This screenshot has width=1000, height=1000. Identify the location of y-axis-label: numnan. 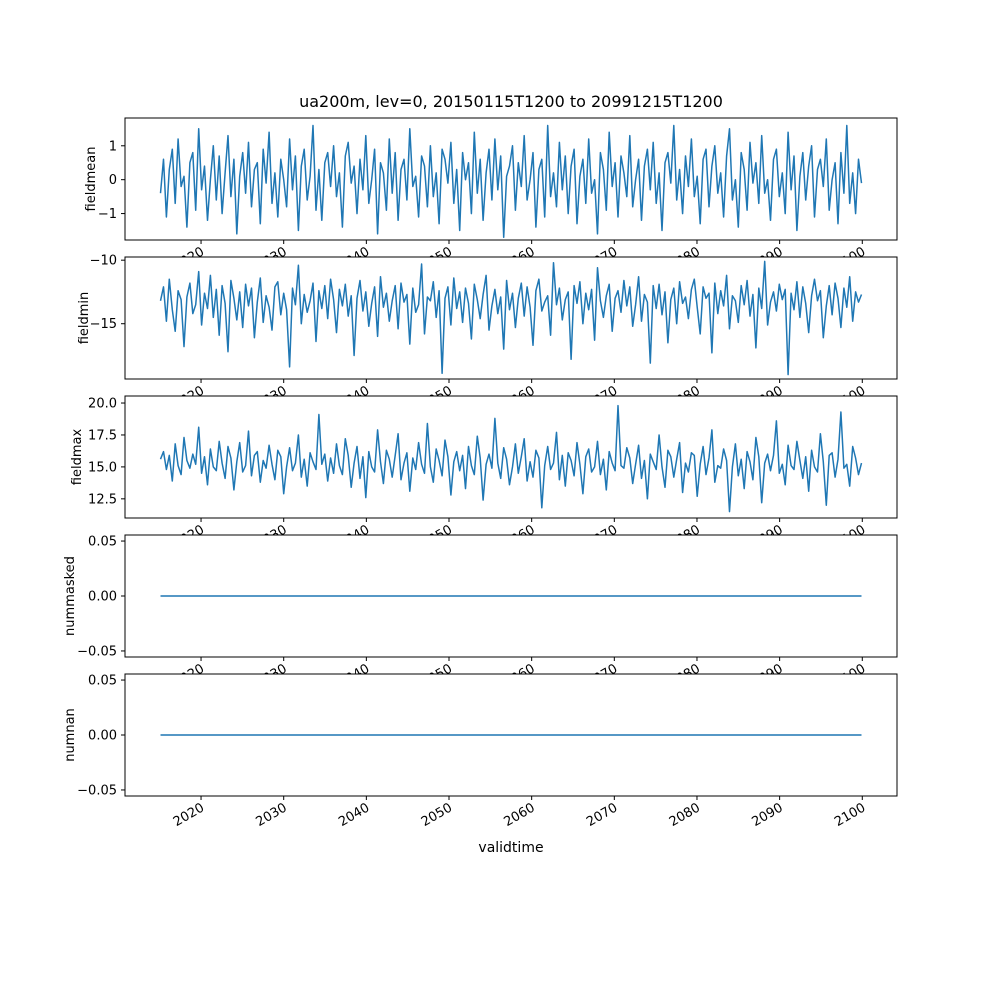
(70, 735).